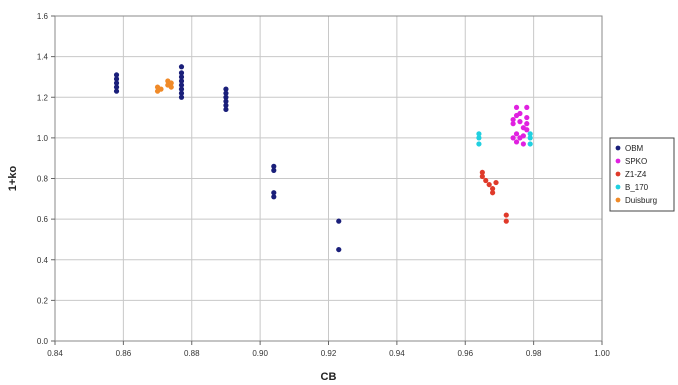 This screenshot has width=678, height=385. What do you see at coordinates (534, 353) in the screenshot?
I see `x-tick-label: 0.98` at bounding box center [534, 353].